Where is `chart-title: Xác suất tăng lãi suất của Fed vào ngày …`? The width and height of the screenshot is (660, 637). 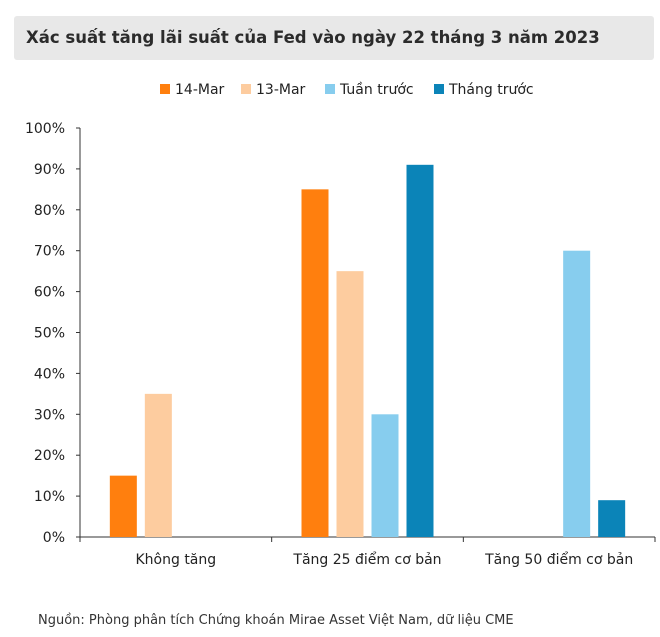
chart-title: Xác suất tăng lãi suất của Fed vào ngày … is located at coordinates (313, 37).